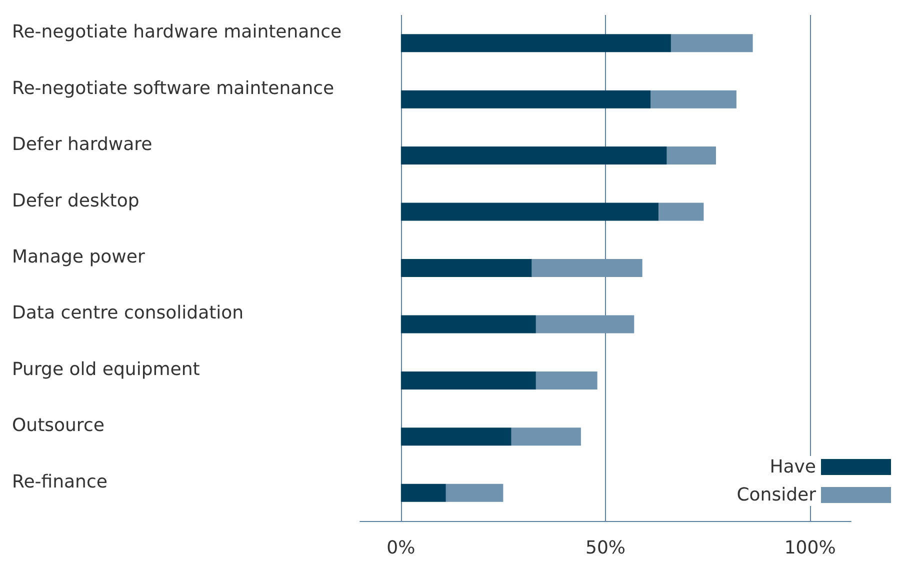 The width and height of the screenshot is (899, 569). I want to click on legend-label: Consider, so click(776, 495).